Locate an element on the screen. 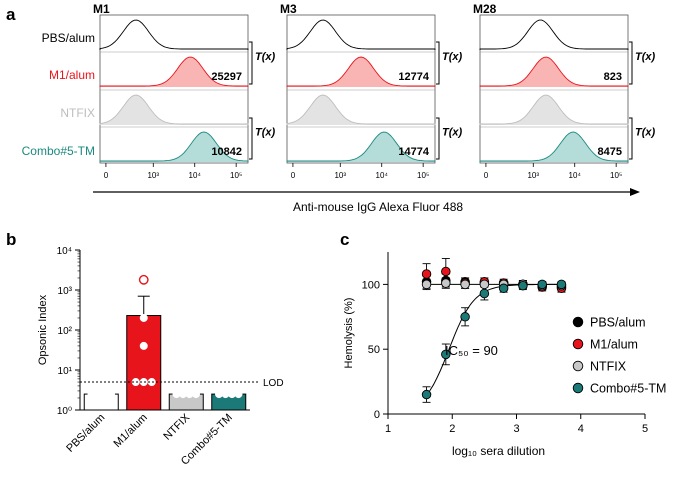 Image resolution: width=685 pixels, height=487 pixels. bar is located at coordinates (144, 363).